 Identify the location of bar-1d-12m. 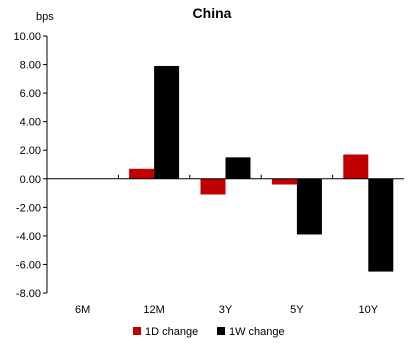
(142, 173).